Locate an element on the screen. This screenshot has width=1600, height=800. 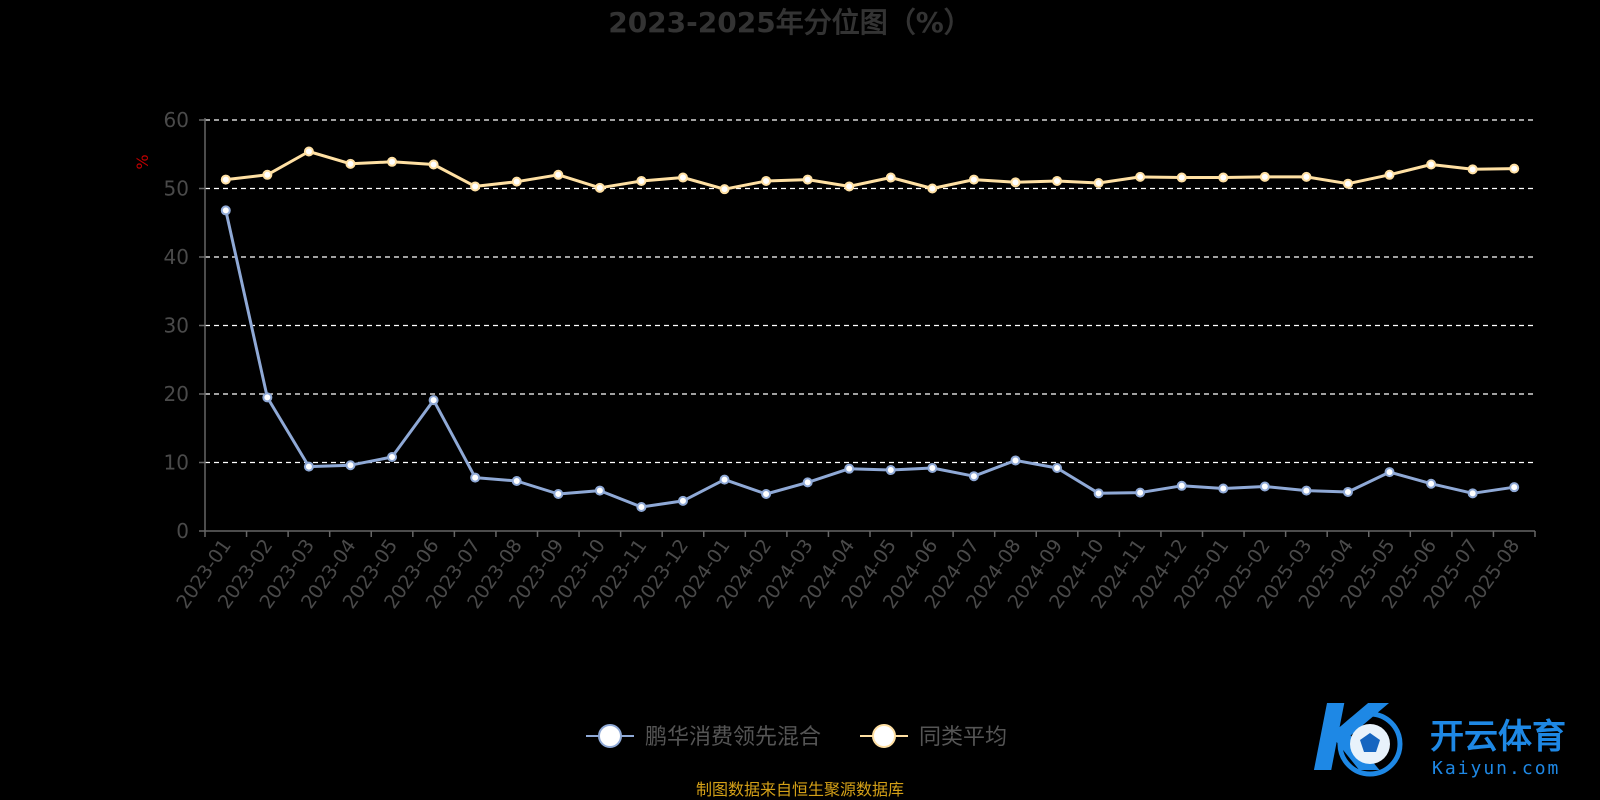
data-source-note: 制图数据来自恒生聚源数据库 is located at coordinates (800, 789).